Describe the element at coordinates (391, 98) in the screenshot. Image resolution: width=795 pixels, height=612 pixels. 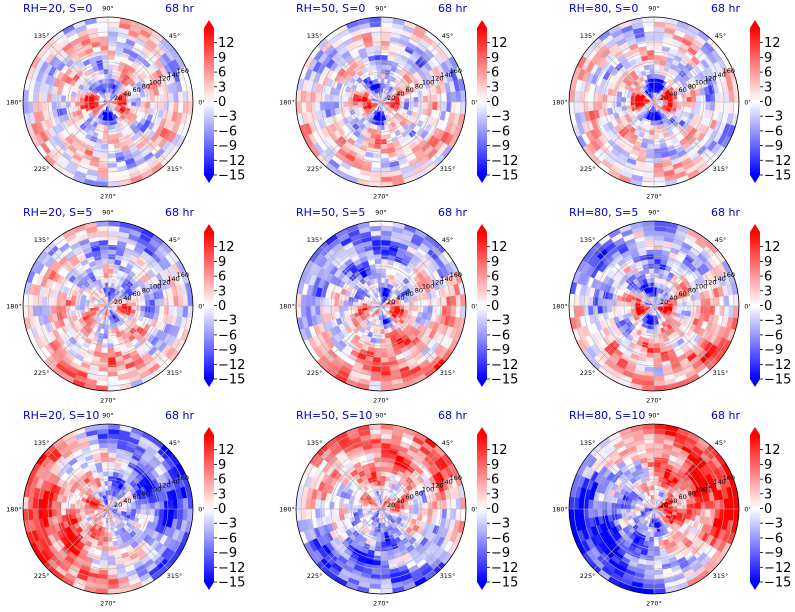
I see `radial-tick-label: 20` at that location.